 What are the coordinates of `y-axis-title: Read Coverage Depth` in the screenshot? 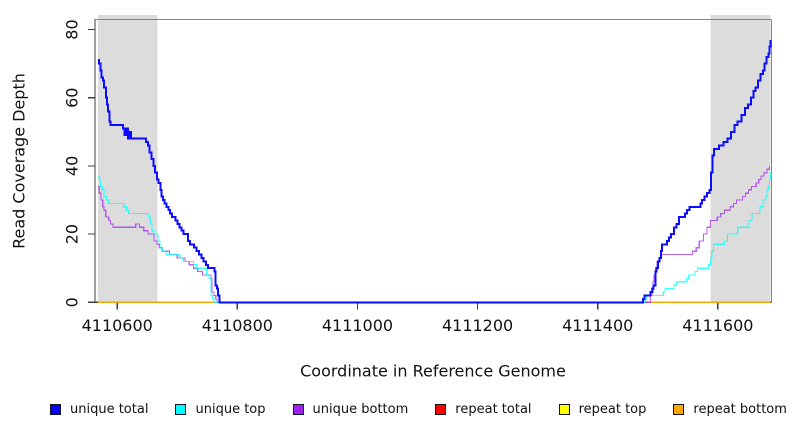 It's located at (19, 161).